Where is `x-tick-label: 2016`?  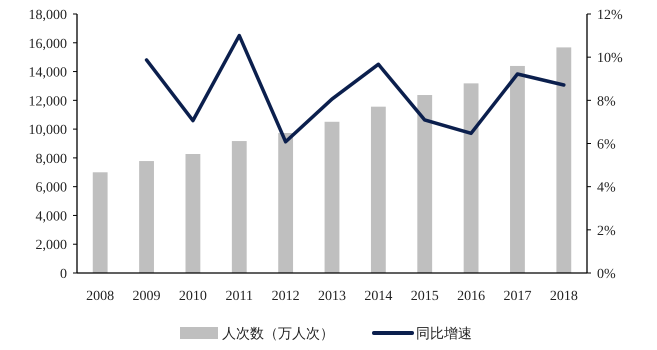 x-tick-label: 2016 is located at coordinates (471, 296).